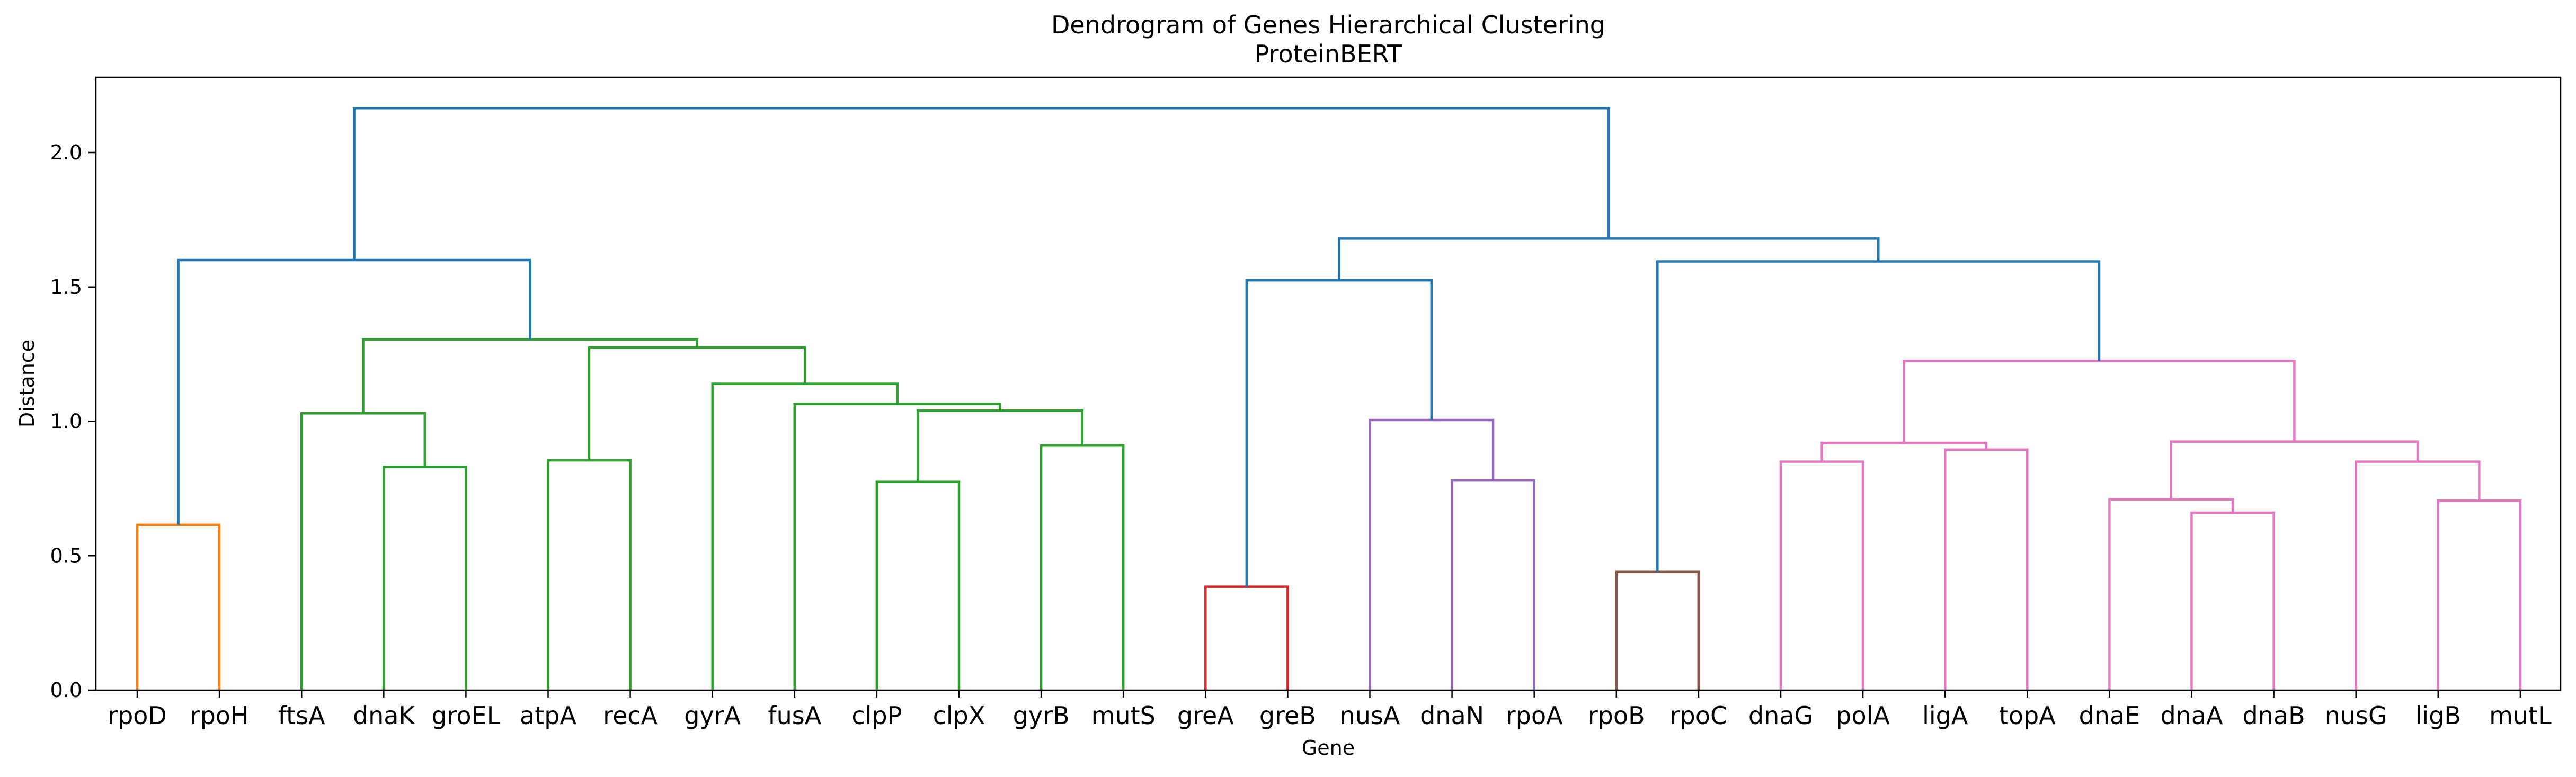 The height and width of the screenshot is (777, 2576). What do you see at coordinates (2028, 715) in the screenshot?
I see `leaf-label-topA: topA` at bounding box center [2028, 715].